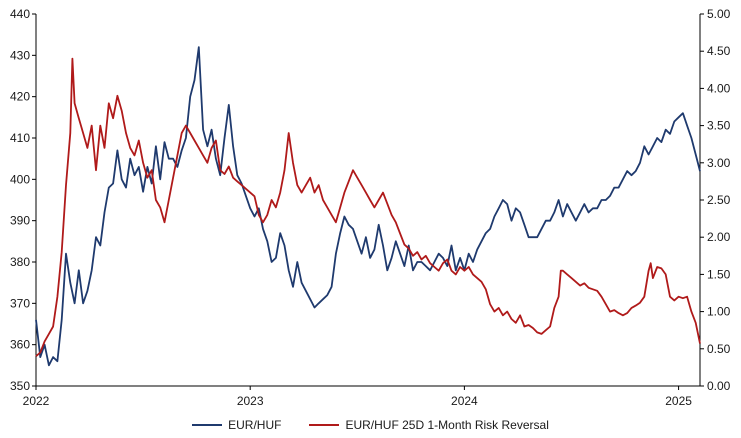 This screenshot has height=438, width=741. Describe the element at coordinates (719, 274) in the screenshot. I see `right-tick-label: 1.50` at that location.